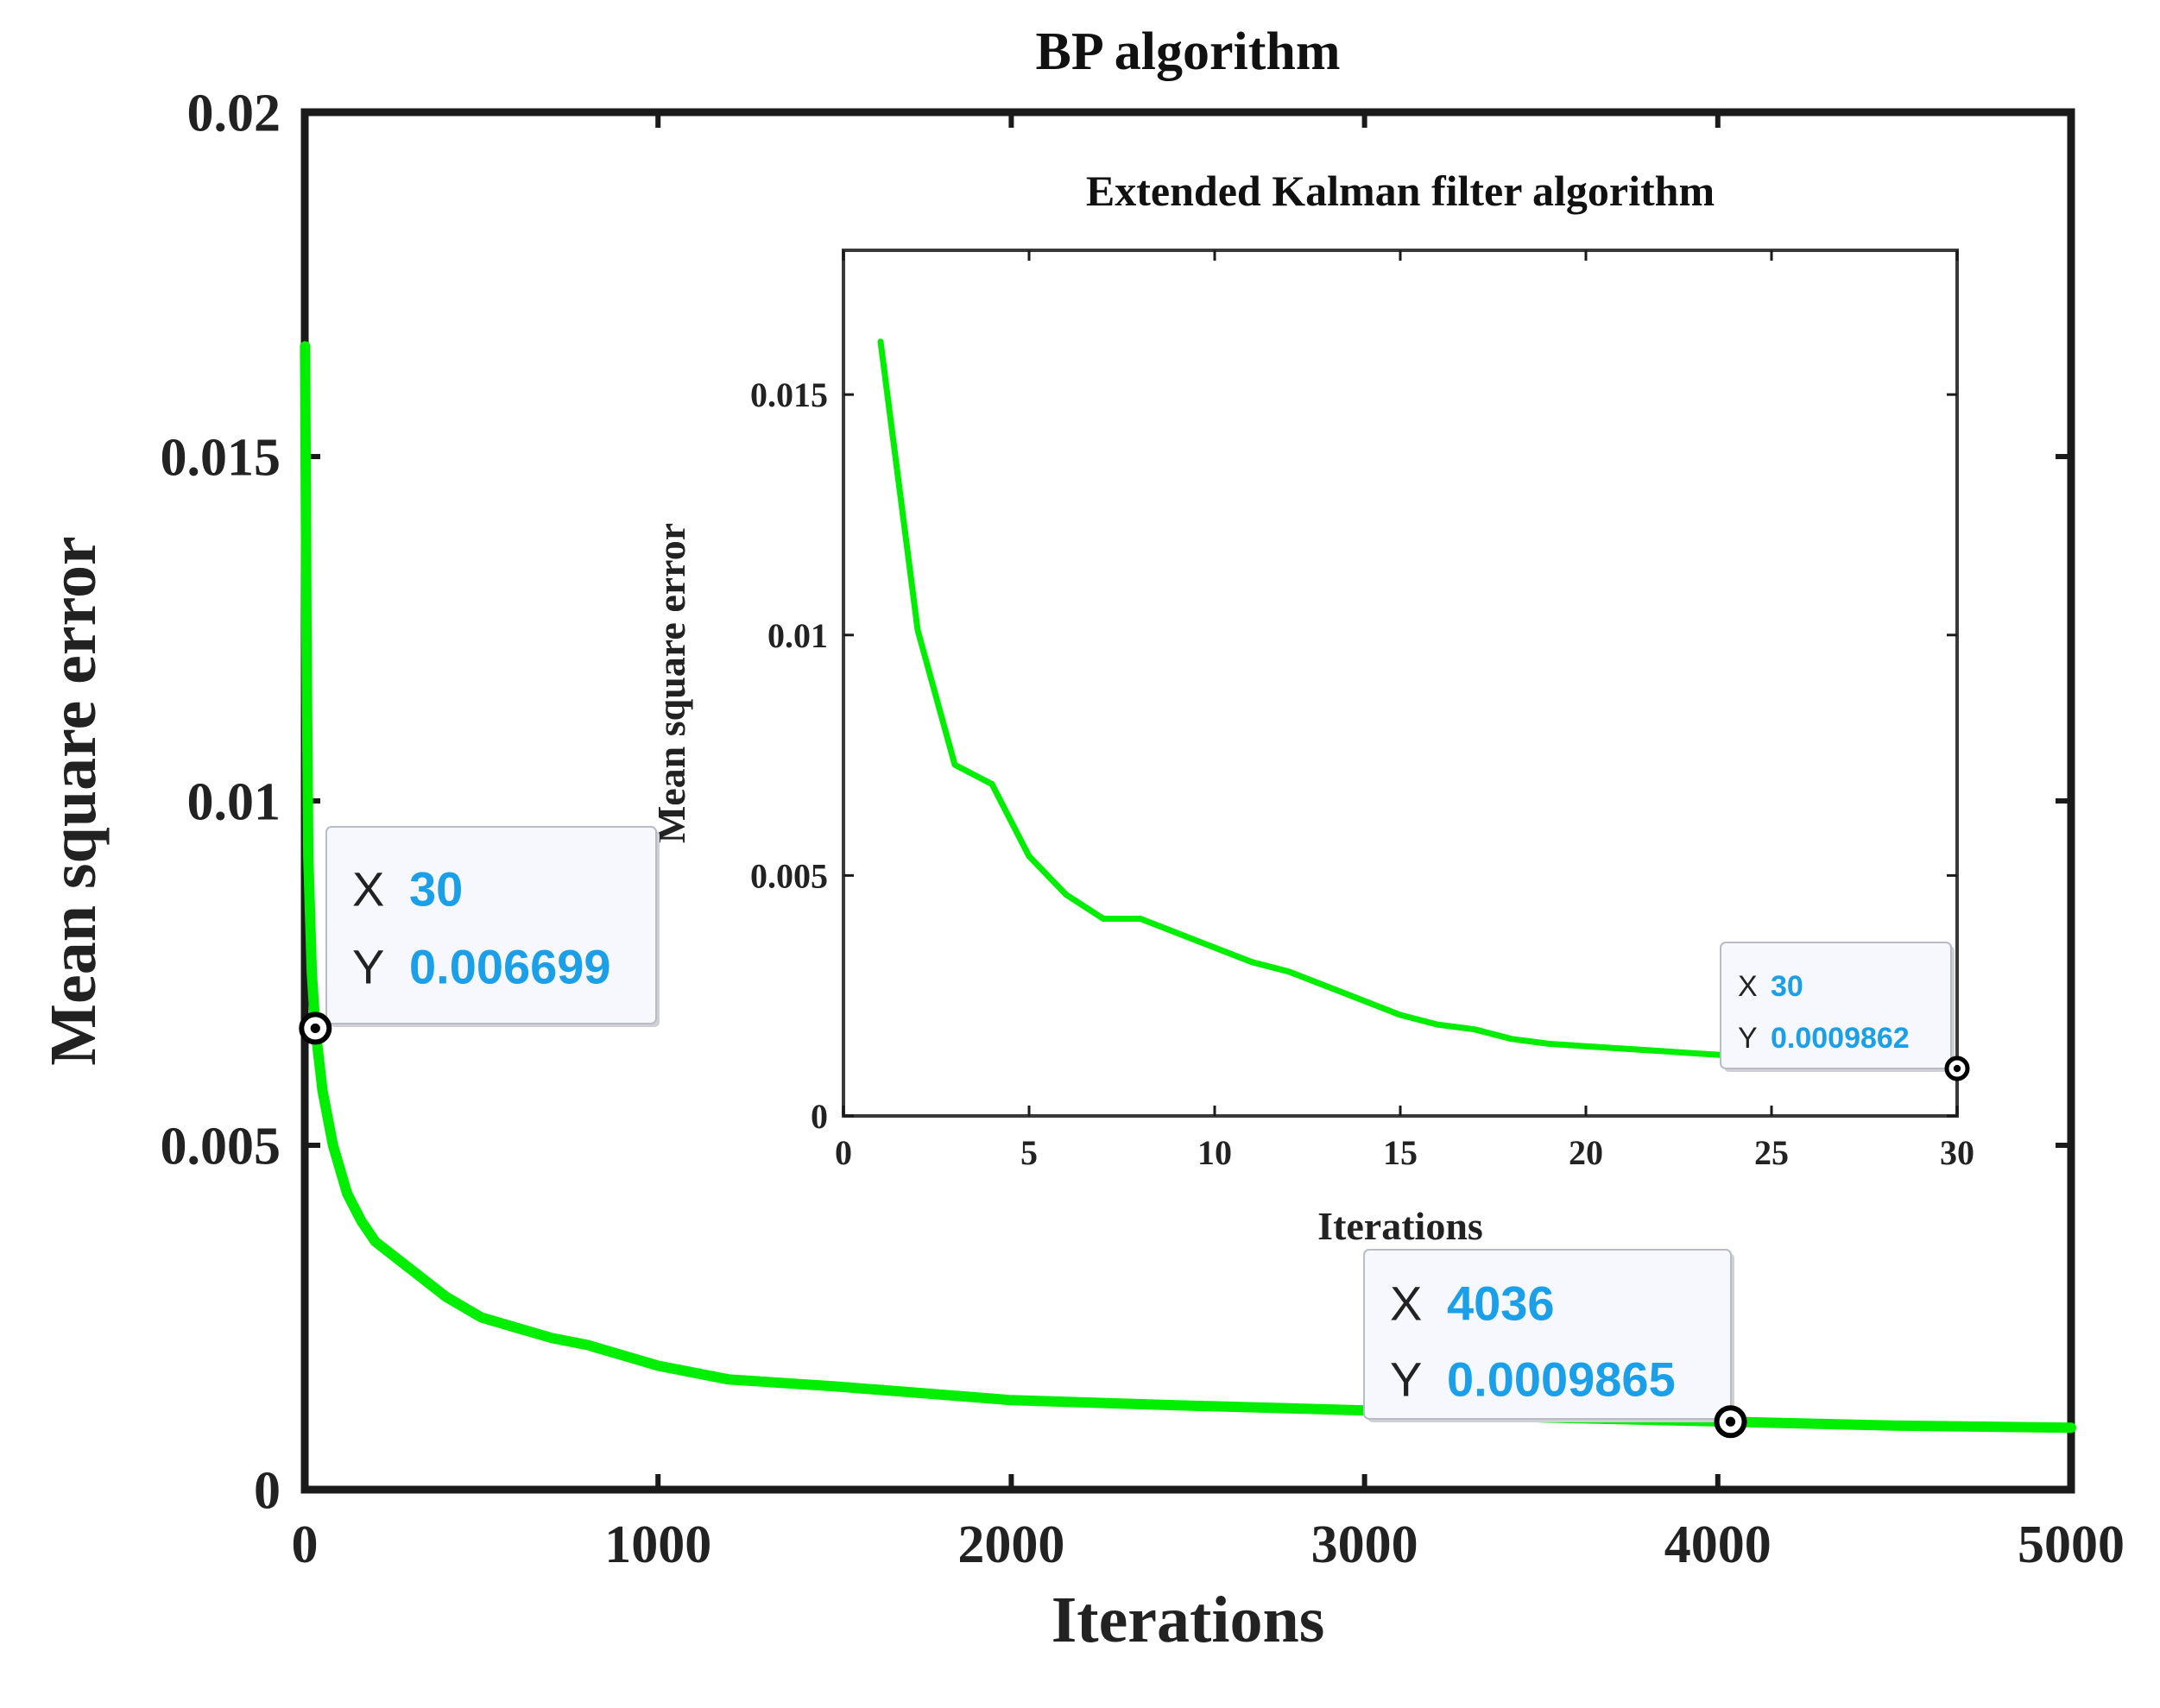  Describe the element at coordinates (221, 458) in the screenshot. I see `main-y-tick-label: 0.015` at that location.